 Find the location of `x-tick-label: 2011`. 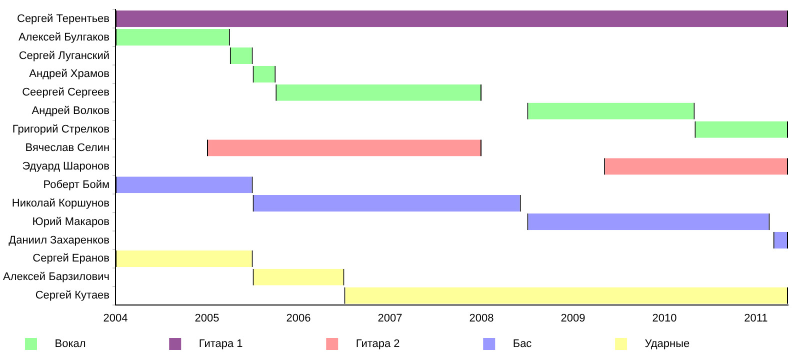

x-tick-label: 2011 is located at coordinates (756, 318).